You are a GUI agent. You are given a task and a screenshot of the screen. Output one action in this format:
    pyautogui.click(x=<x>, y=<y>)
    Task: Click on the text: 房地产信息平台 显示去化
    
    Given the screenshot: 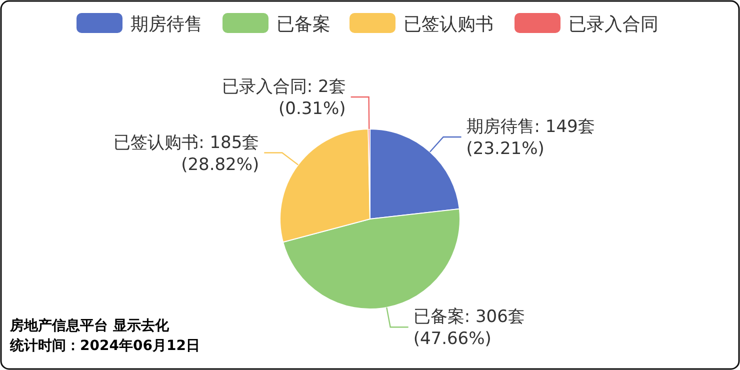 What is the action you would take?
    pyautogui.click(x=89, y=325)
    